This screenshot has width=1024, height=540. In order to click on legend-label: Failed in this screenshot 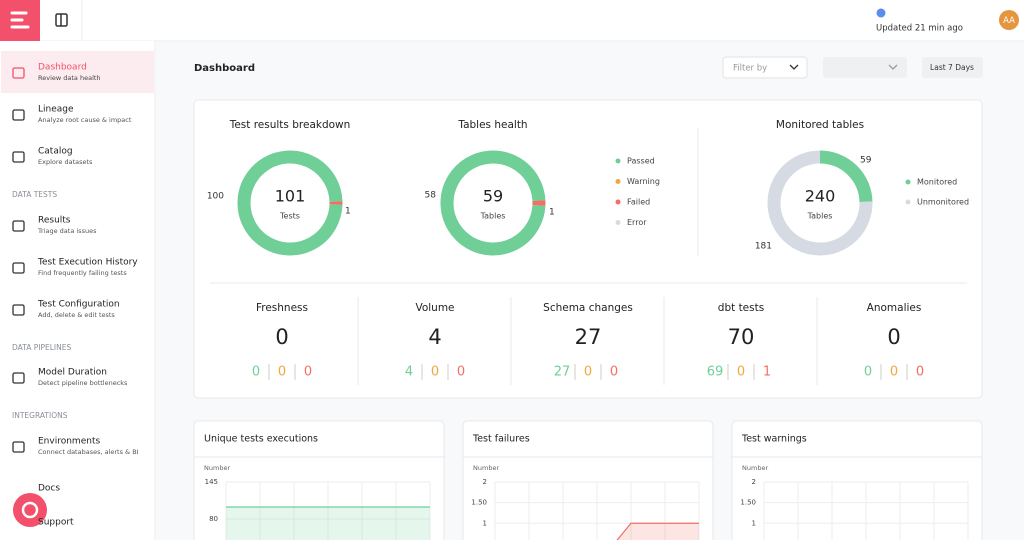, I will do `click(638, 202)`.